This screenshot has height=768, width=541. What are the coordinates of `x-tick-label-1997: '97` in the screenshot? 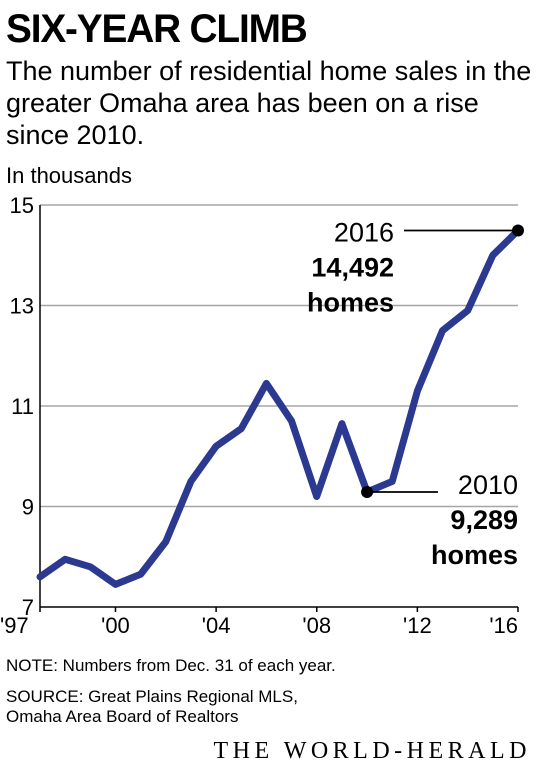 It's located at (14, 625).